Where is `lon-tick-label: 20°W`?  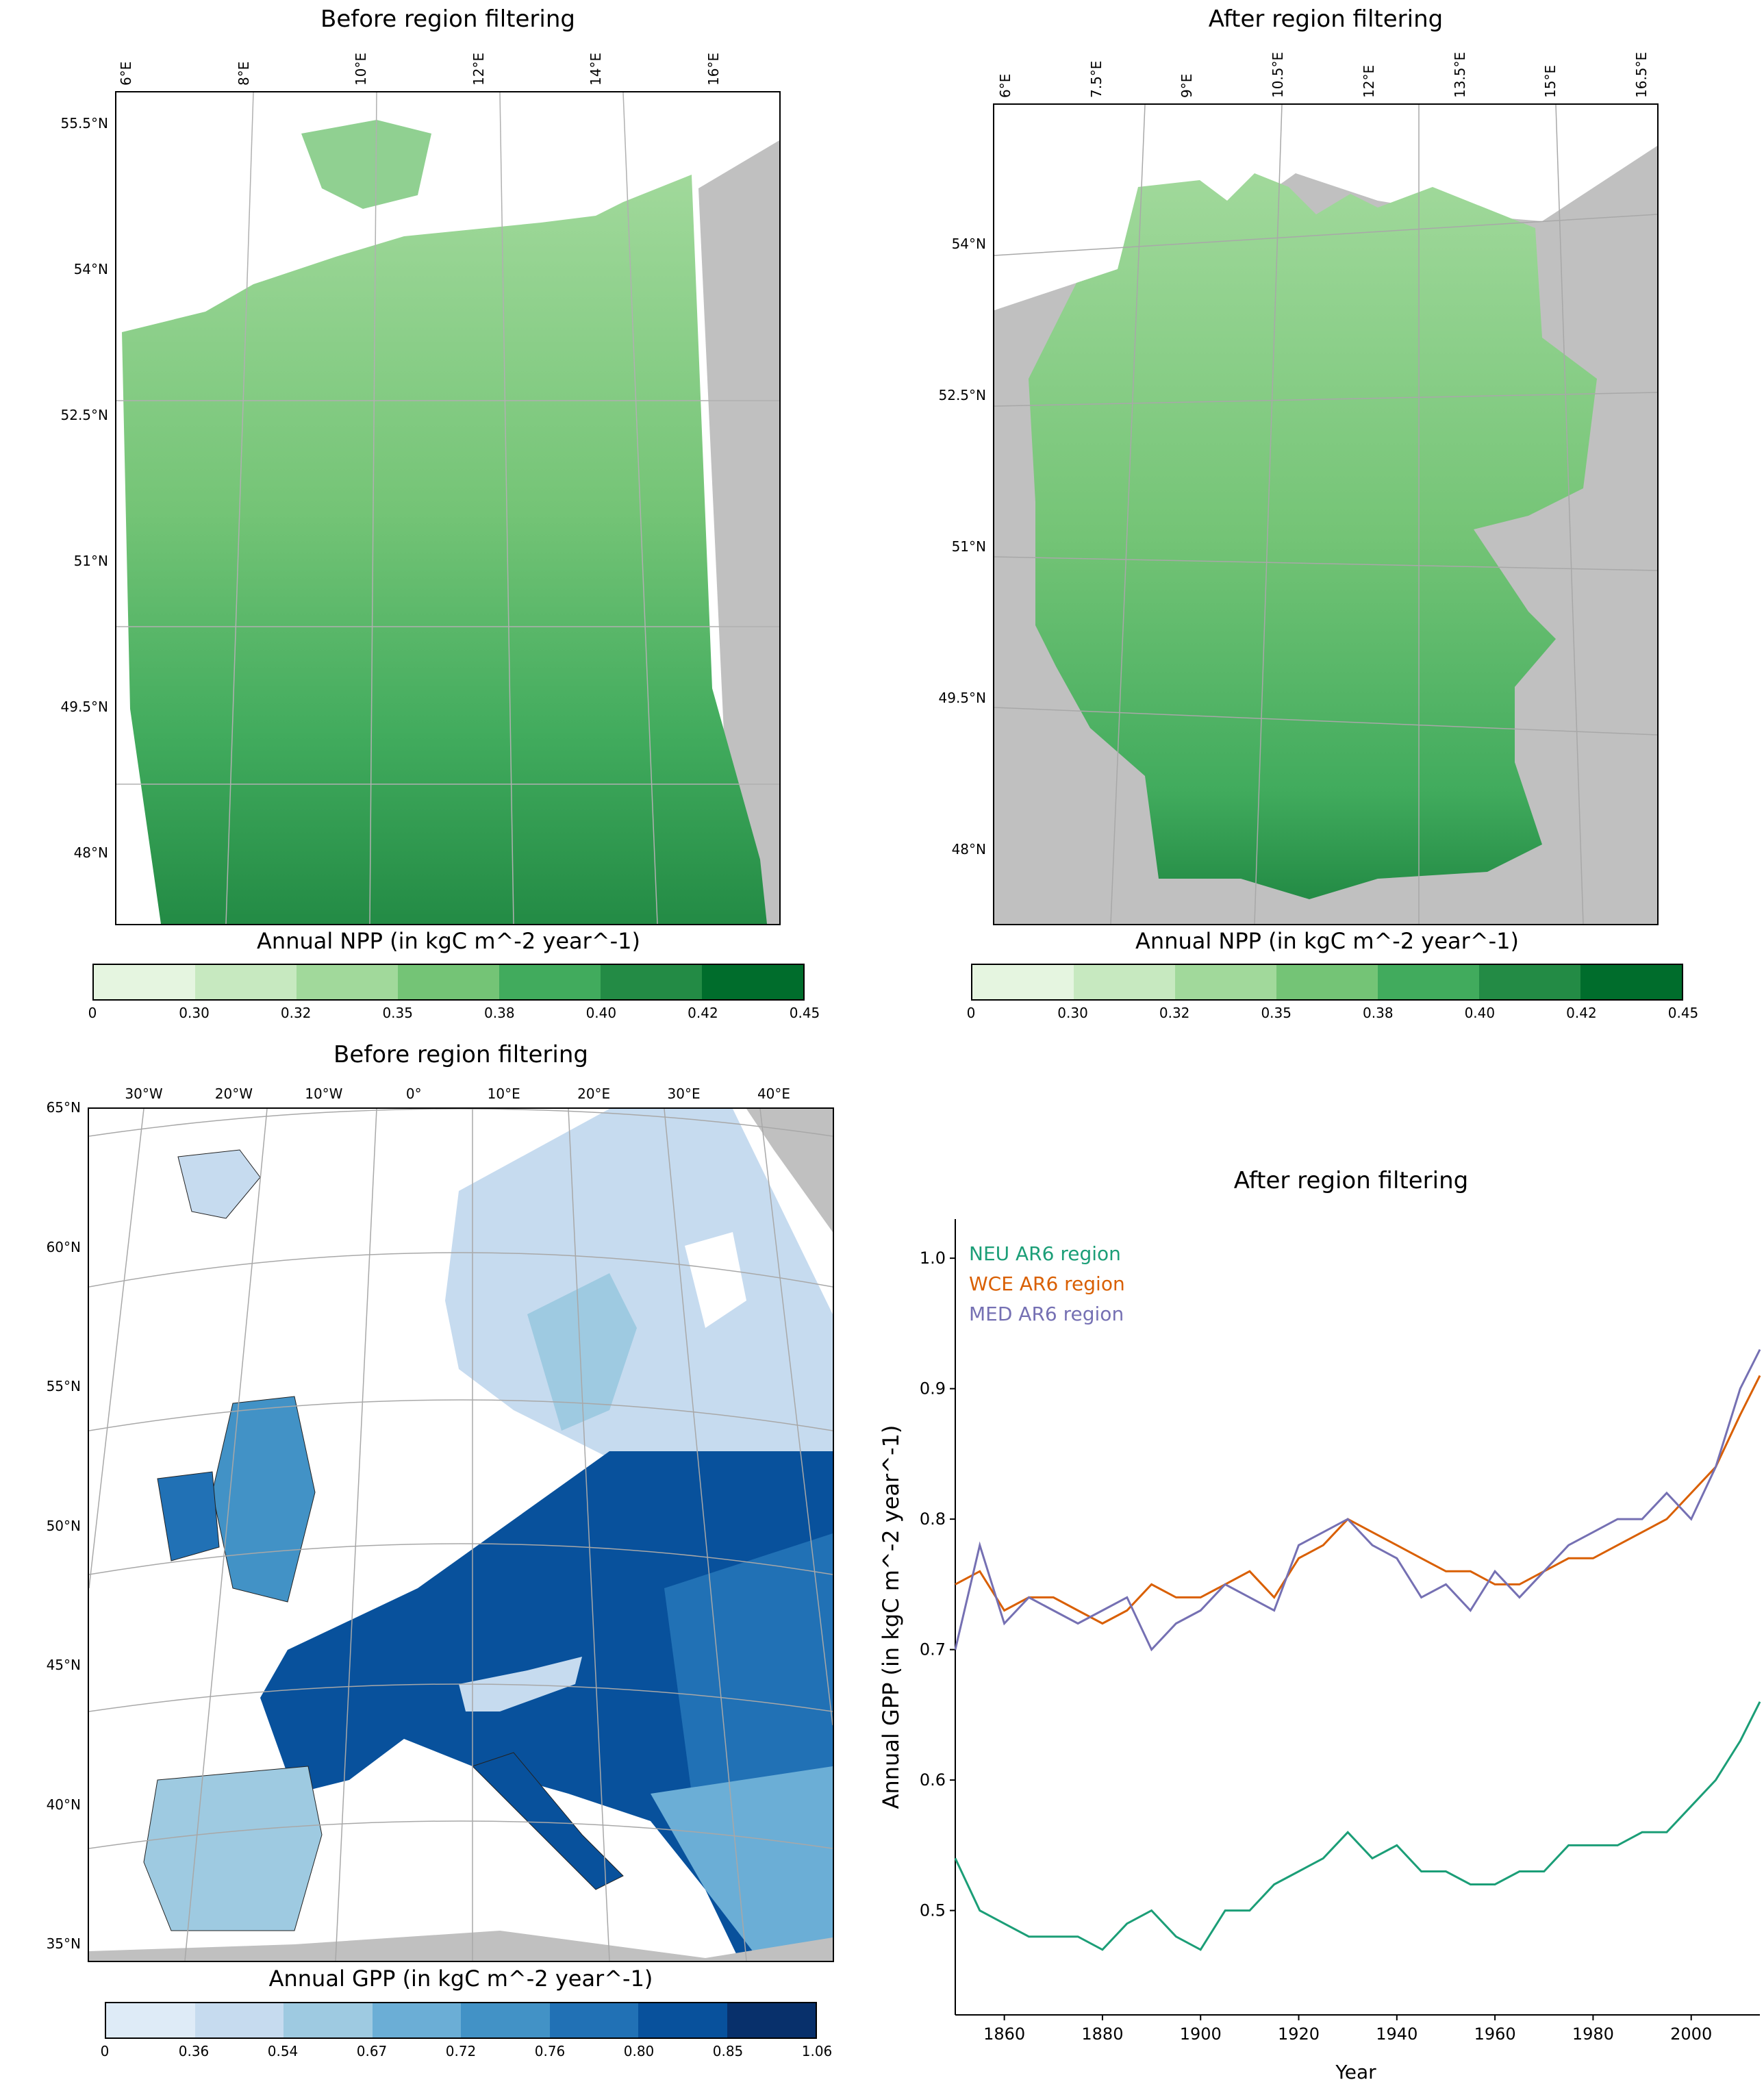 lon-tick-label: 20°W is located at coordinates (234, 1094).